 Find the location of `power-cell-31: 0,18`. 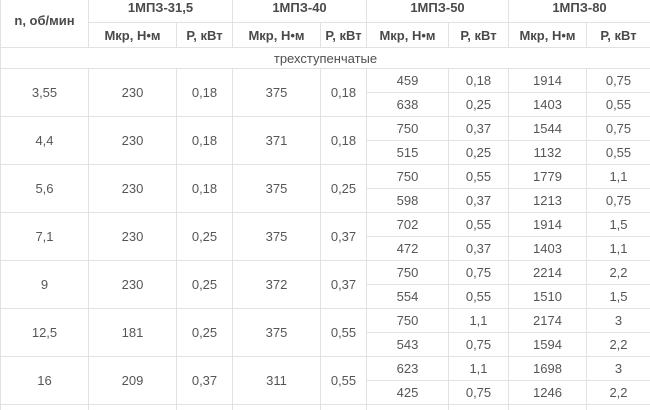

power-cell-31: 0,18 is located at coordinates (204, 140).